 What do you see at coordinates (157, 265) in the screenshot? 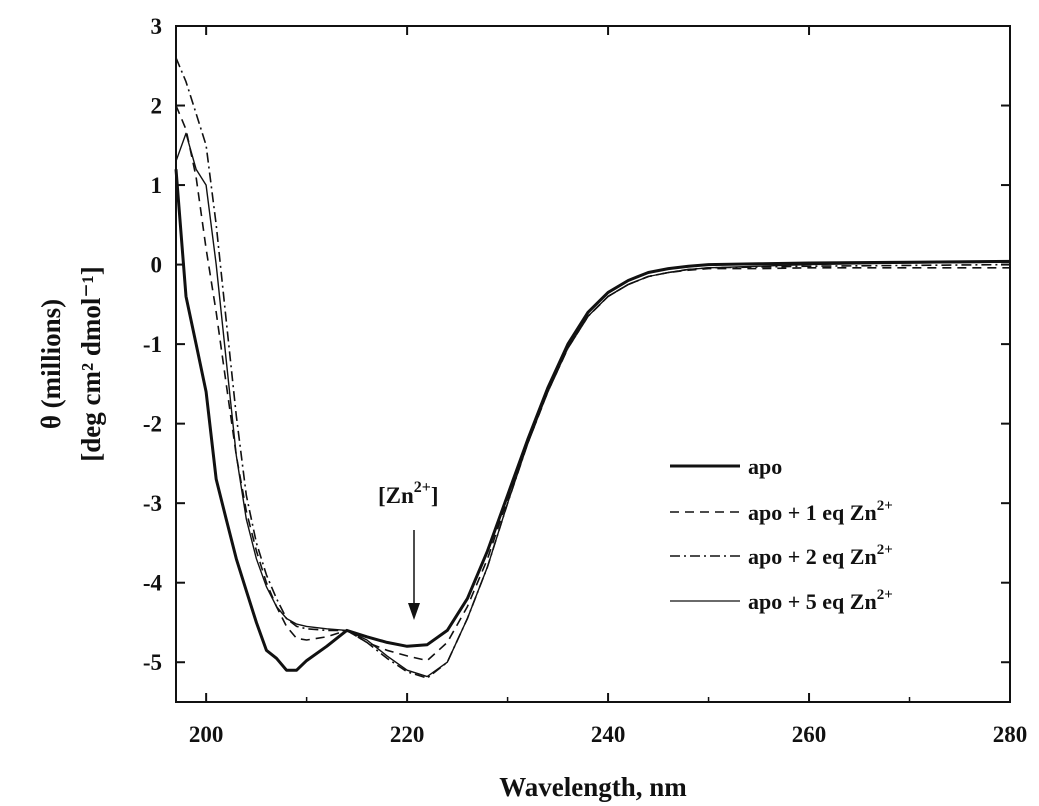
I see `y-tick-label: 0` at bounding box center [157, 265].